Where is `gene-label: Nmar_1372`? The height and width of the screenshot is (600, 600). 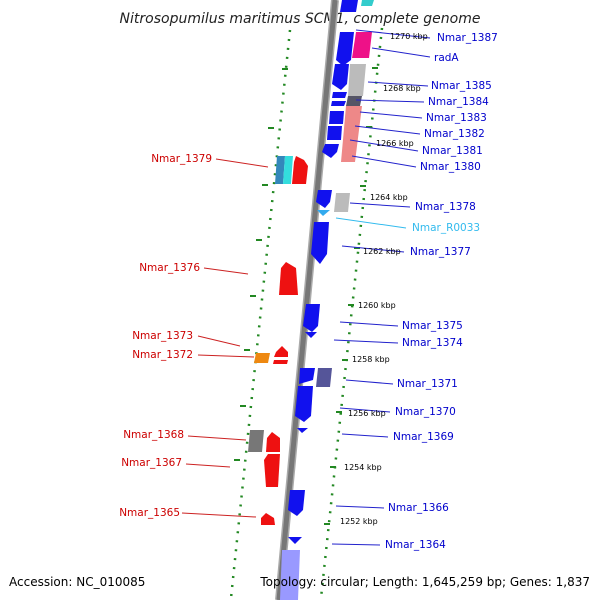 gene-label: Nmar_1372 is located at coordinates (162, 355).